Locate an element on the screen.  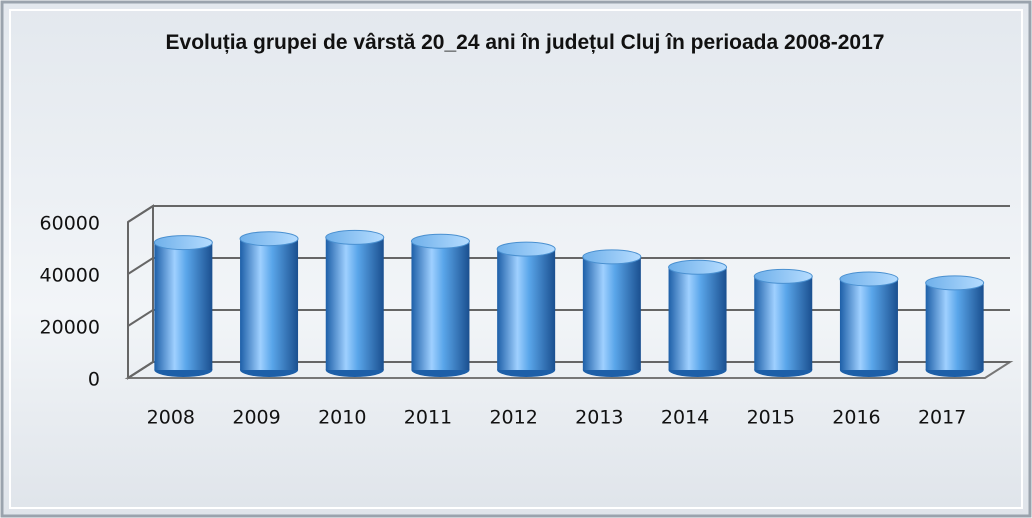
x-tick-label: 2012 is located at coordinates (513, 418).